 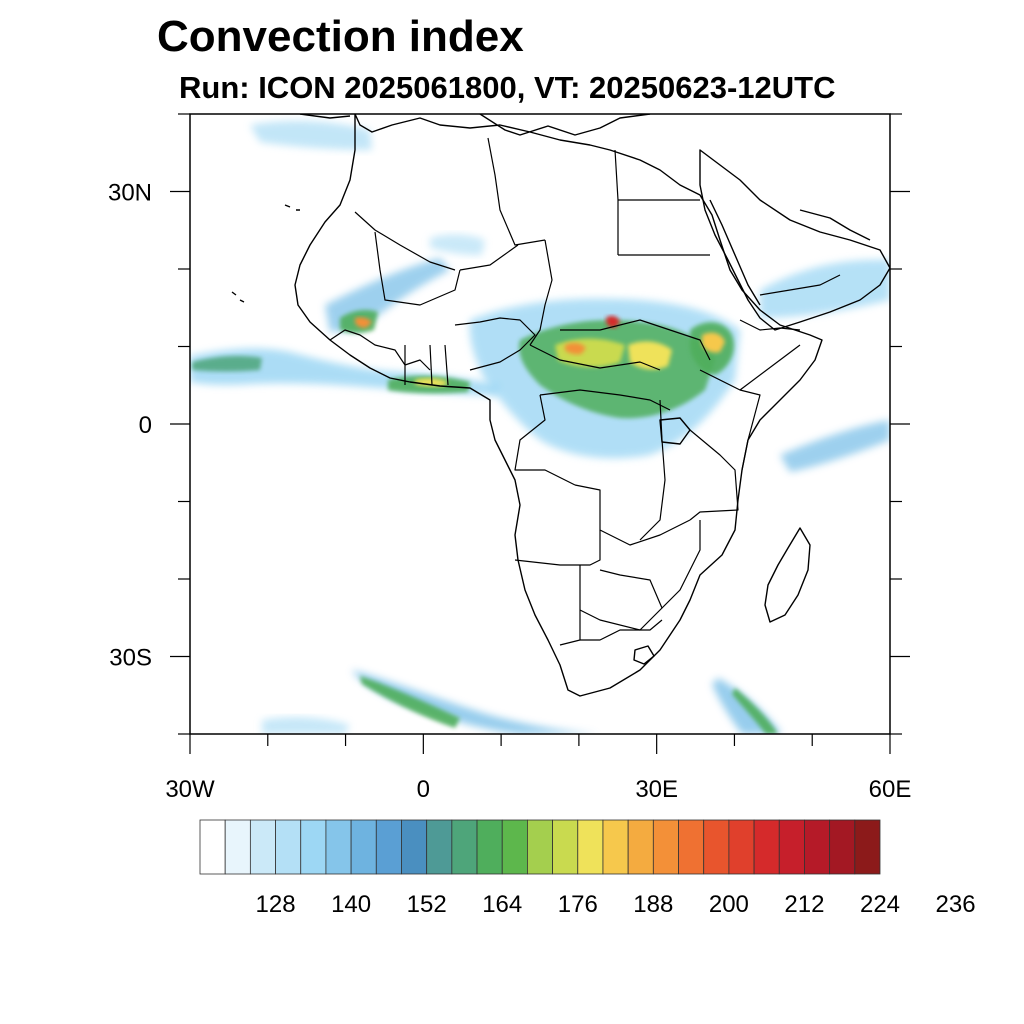 I want to click on colorbar-tick-label: 176, so click(x=578, y=904).